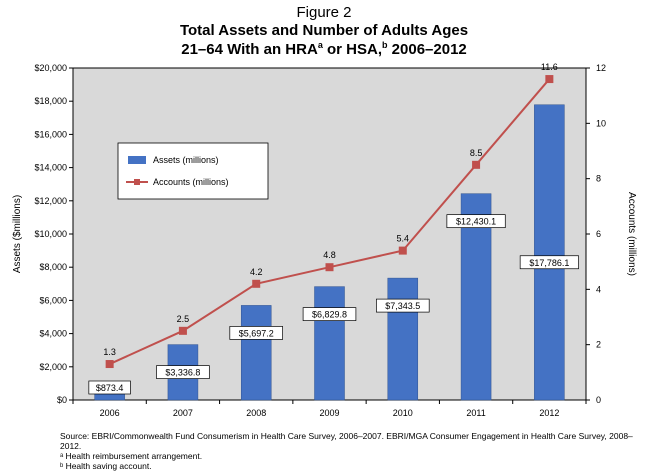 This screenshot has height=473, width=648. I want to click on left-tick-label: $10,000, so click(50, 234).